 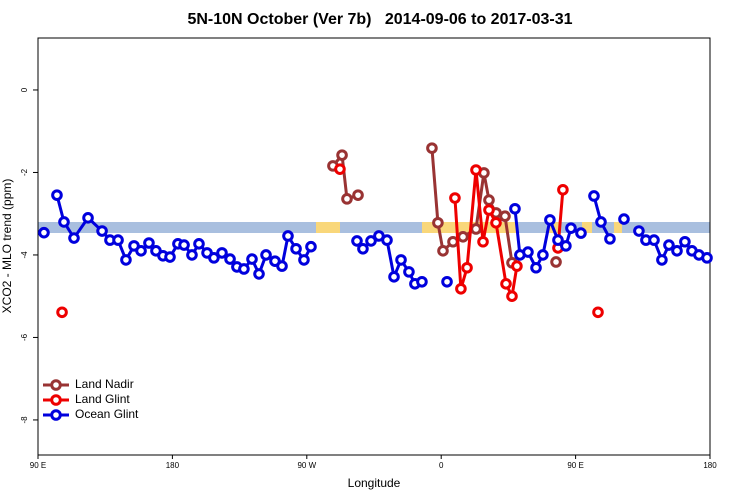 I want to click on x-tick-label: 90 W, so click(x=306, y=465).